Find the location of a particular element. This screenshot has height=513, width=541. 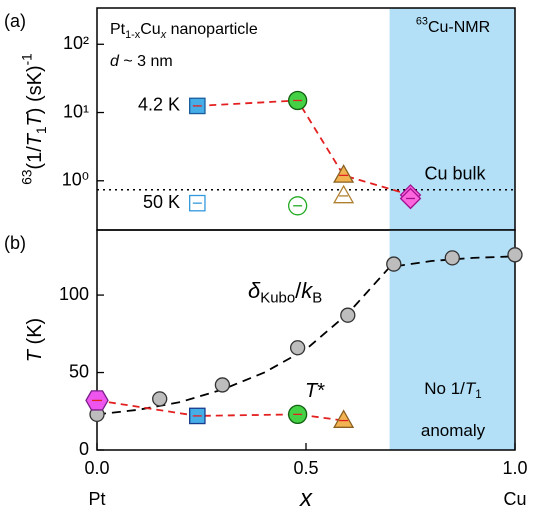

text-part: (1/ is located at coordinates (35, 158).